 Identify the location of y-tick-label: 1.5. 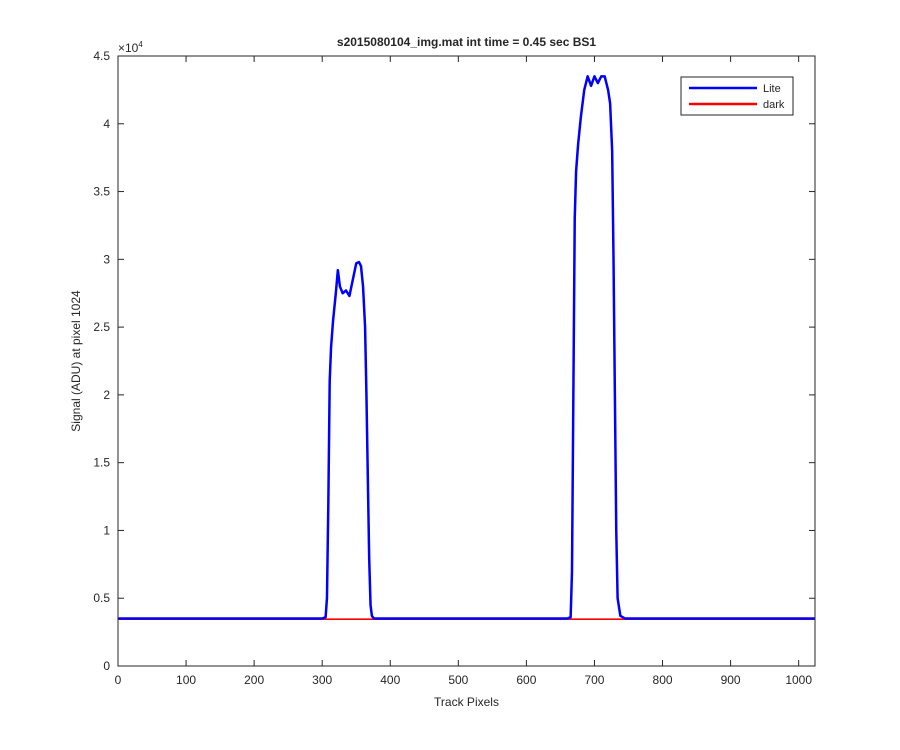
(101, 463).